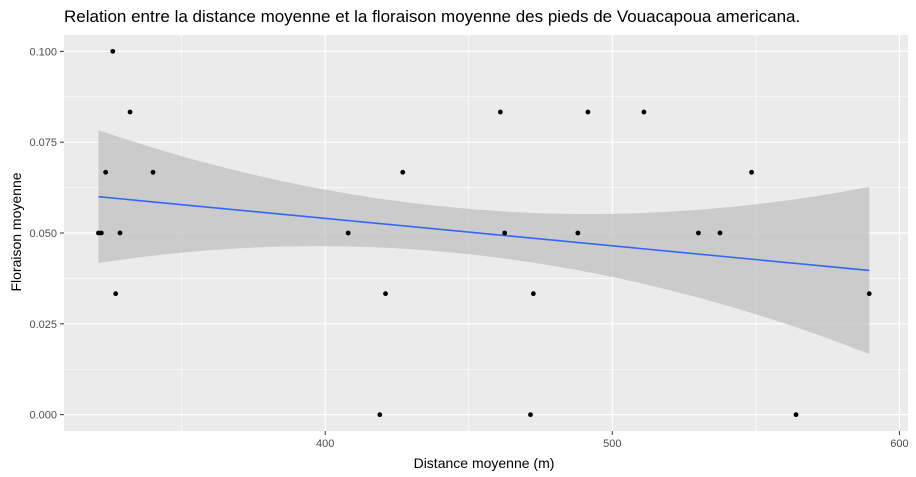 The height and width of the screenshot is (477, 916). I want to click on x-axis-label: Distance moyenne (m), so click(484, 463).